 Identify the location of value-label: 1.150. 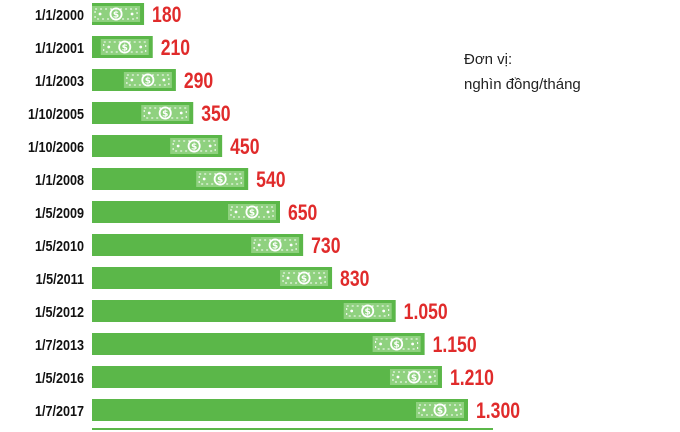
(455, 345).